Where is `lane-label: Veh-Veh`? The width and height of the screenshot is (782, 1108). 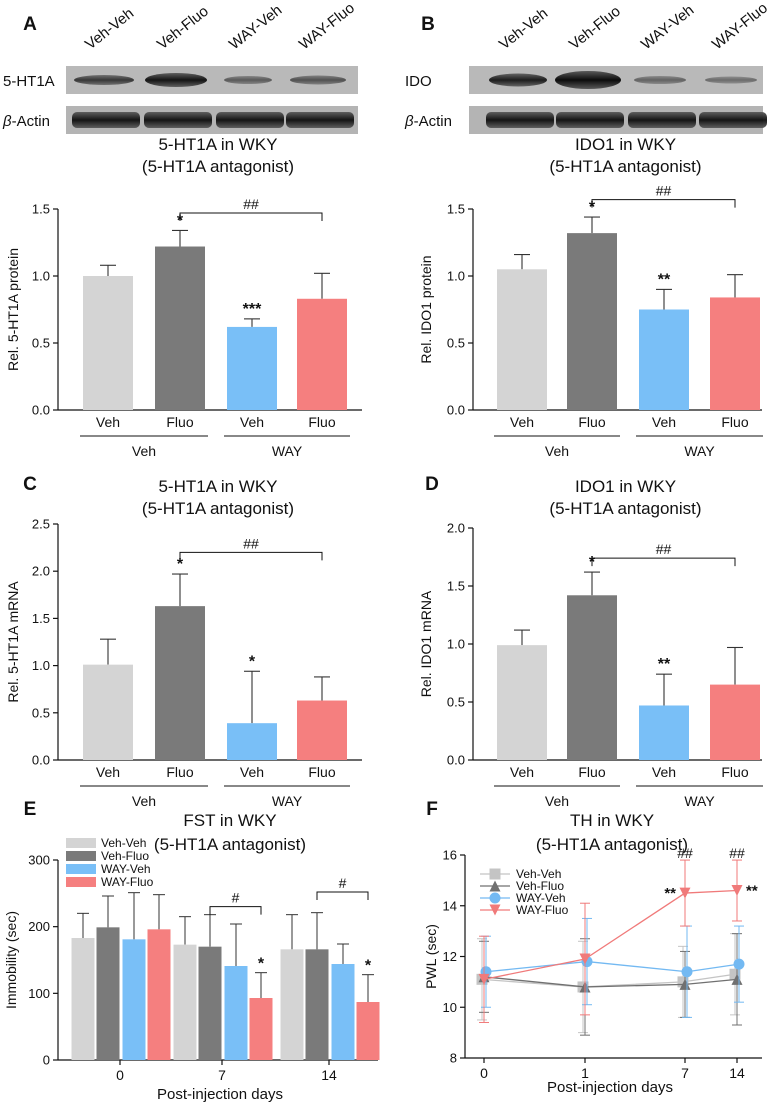
lane-label: Veh-Veh is located at coordinates (109, 29).